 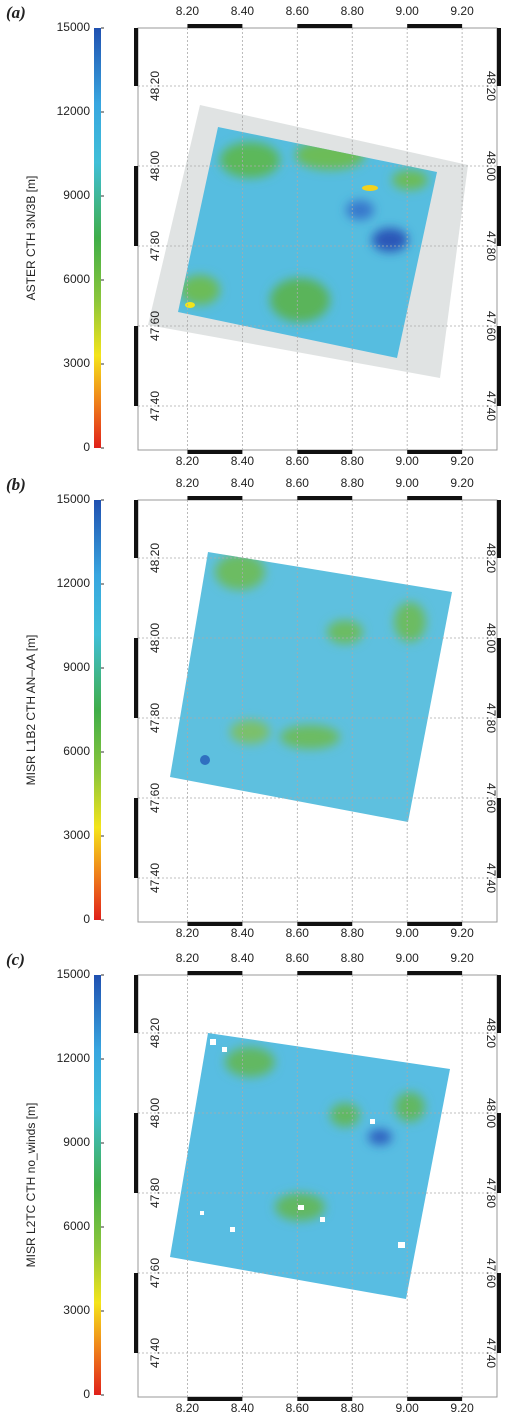 What do you see at coordinates (16, 484) in the screenshot?
I see `panel-label: (b)` at bounding box center [16, 484].